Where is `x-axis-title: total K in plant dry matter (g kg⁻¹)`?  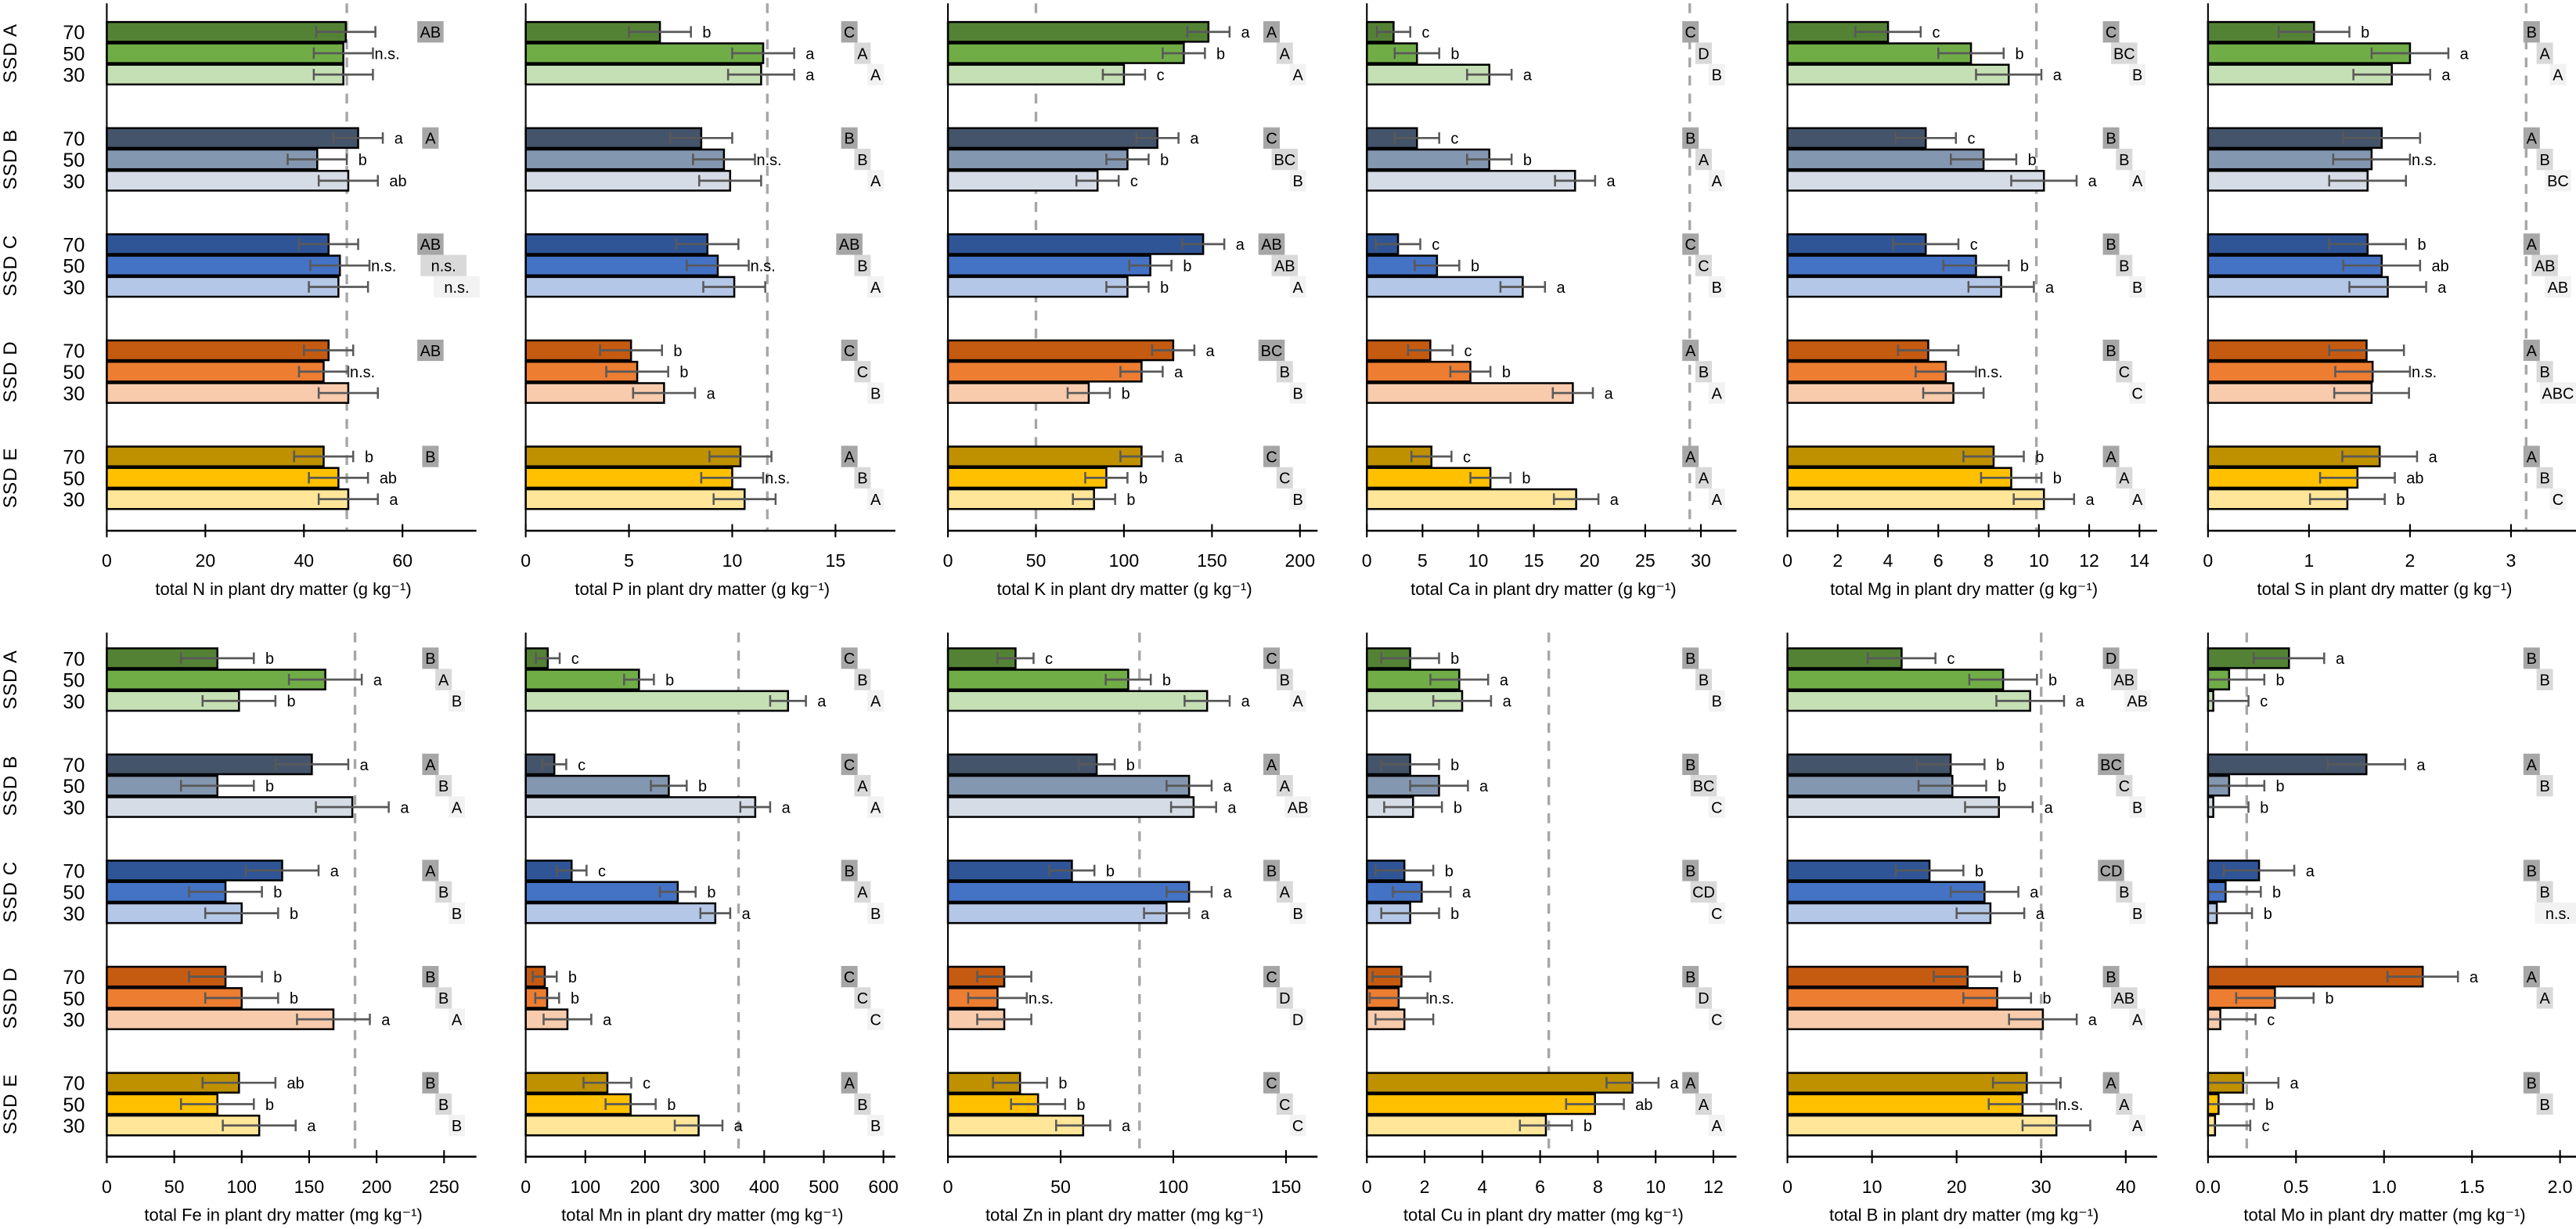 x-axis-title: total K in plant dry matter (g kg⁻¹) is located at coordinates (1124, 589).